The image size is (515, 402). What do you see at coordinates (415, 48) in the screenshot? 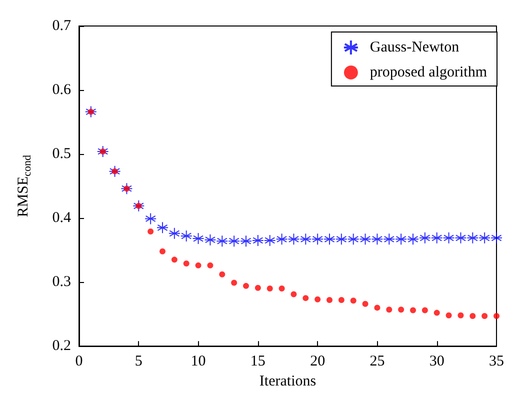
I see `legend-label: Gauss-Newton` at bounding box center [415, 48].